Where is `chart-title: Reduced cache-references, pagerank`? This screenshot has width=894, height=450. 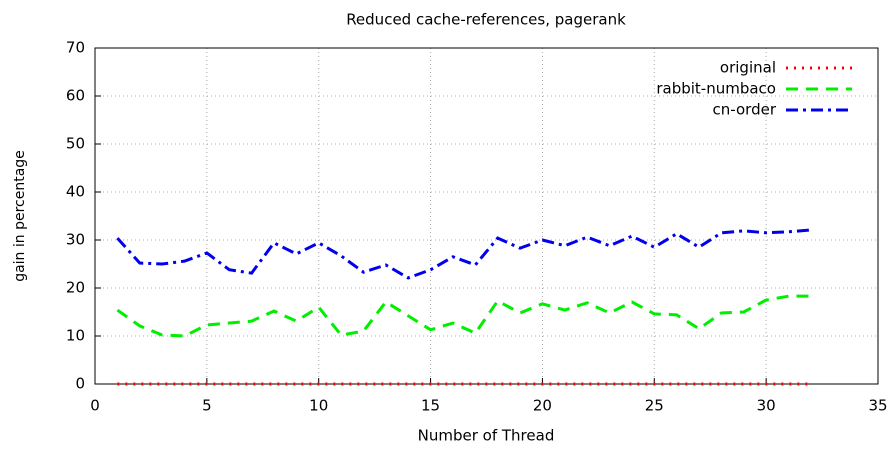
chart-title: Reduced cache-references, pagerank is located at coordinates (486, 20).